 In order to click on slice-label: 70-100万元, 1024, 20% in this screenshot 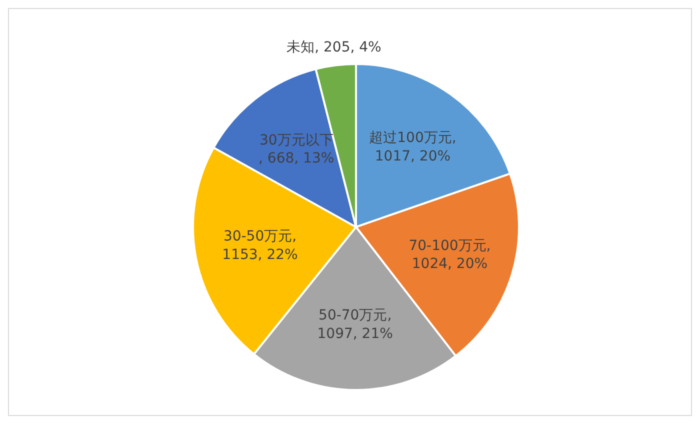, I will do `click(449, 255)`.